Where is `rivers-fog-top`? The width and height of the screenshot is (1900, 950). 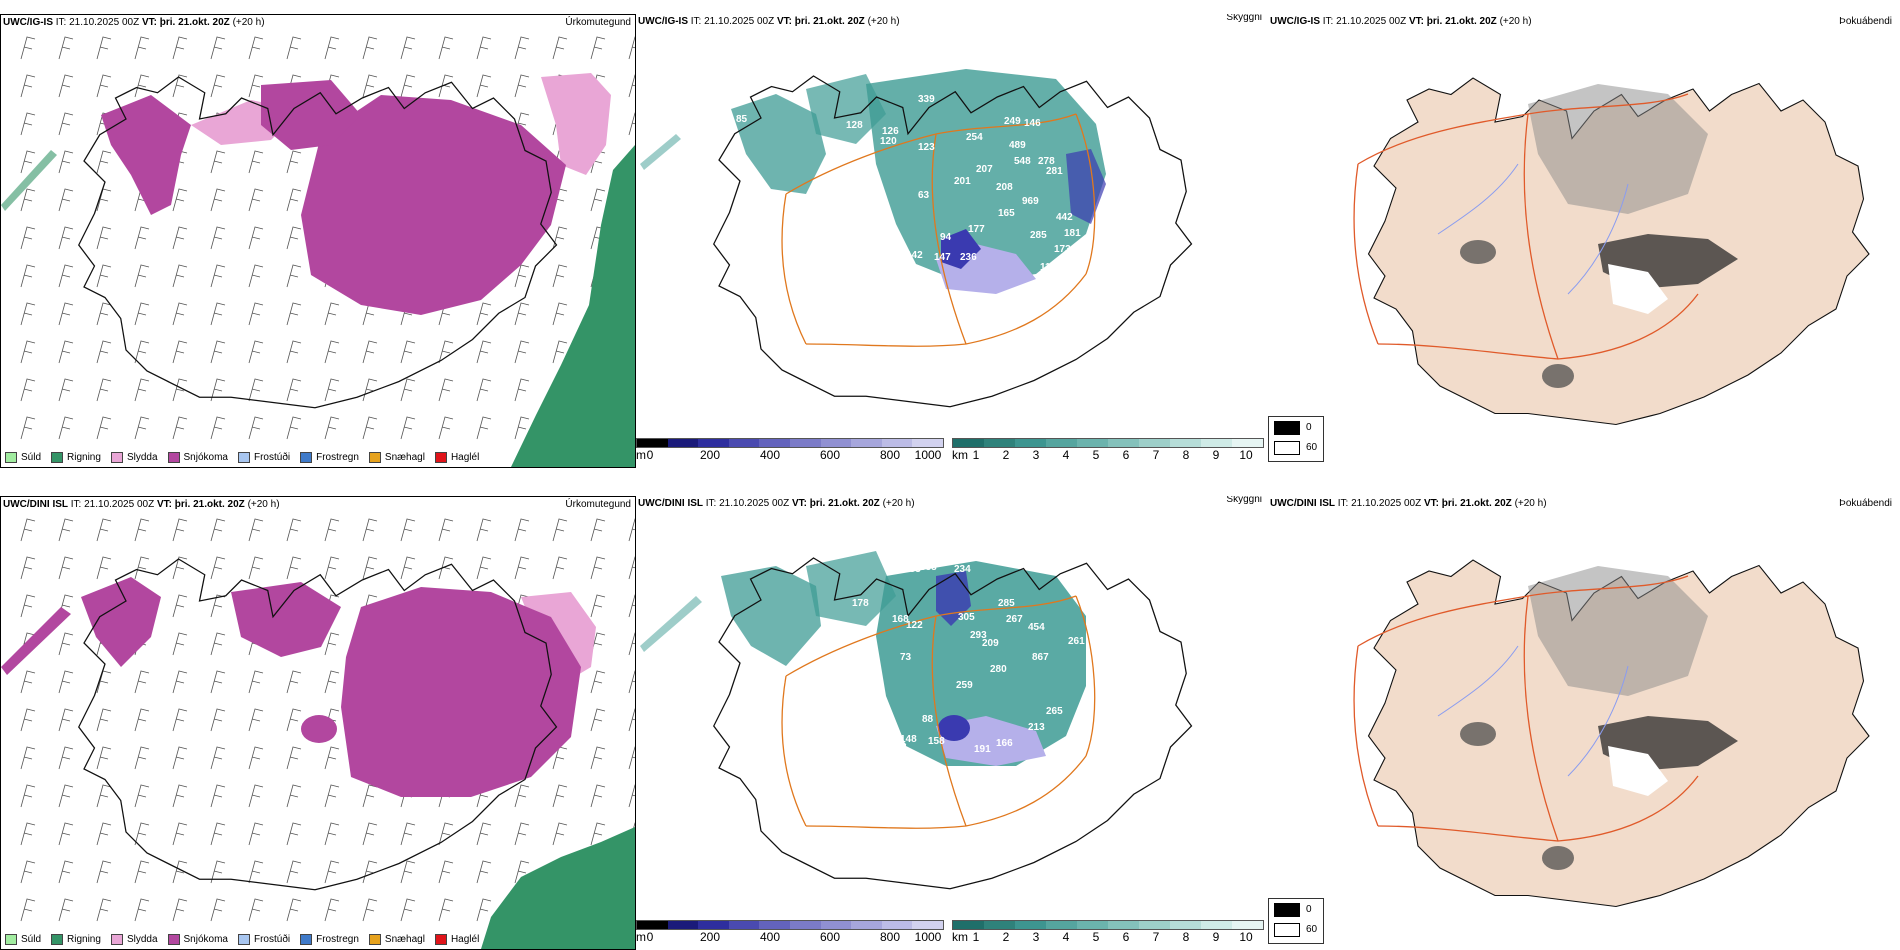
rivers-fog-top is located at coordinates (1533, 229).